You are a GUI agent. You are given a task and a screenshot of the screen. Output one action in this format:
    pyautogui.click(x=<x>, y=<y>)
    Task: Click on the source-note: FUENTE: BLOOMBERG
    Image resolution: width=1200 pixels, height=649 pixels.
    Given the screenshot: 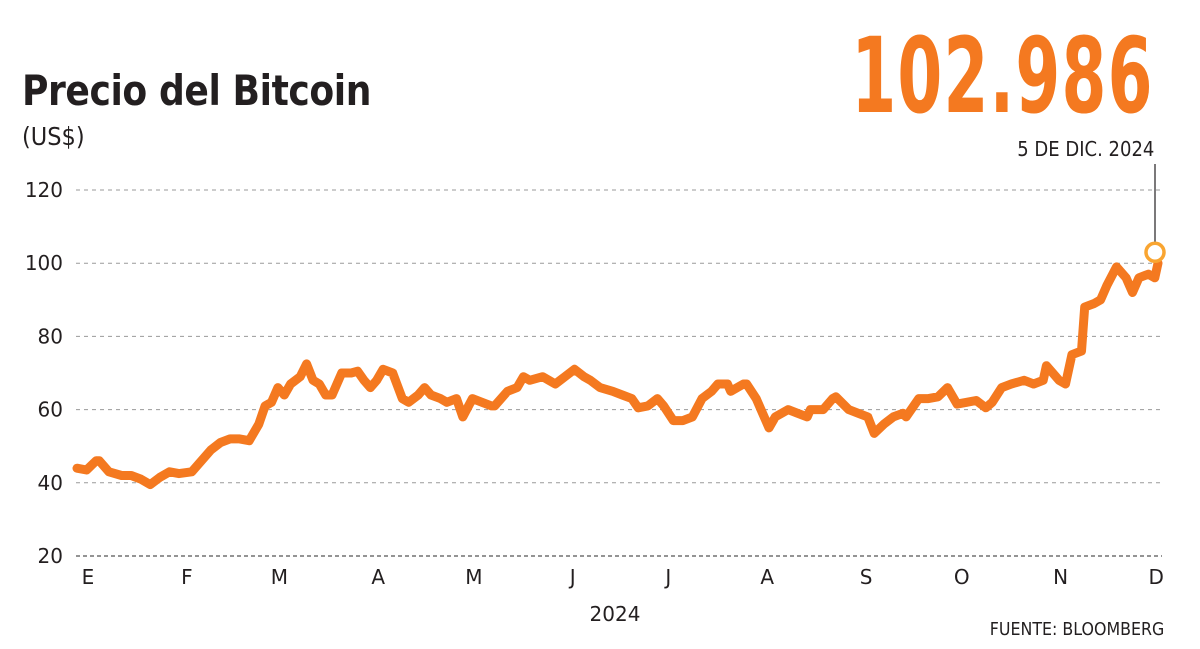 What is the action you would take?
    pyautogui.click(x=1076, y=629)
    